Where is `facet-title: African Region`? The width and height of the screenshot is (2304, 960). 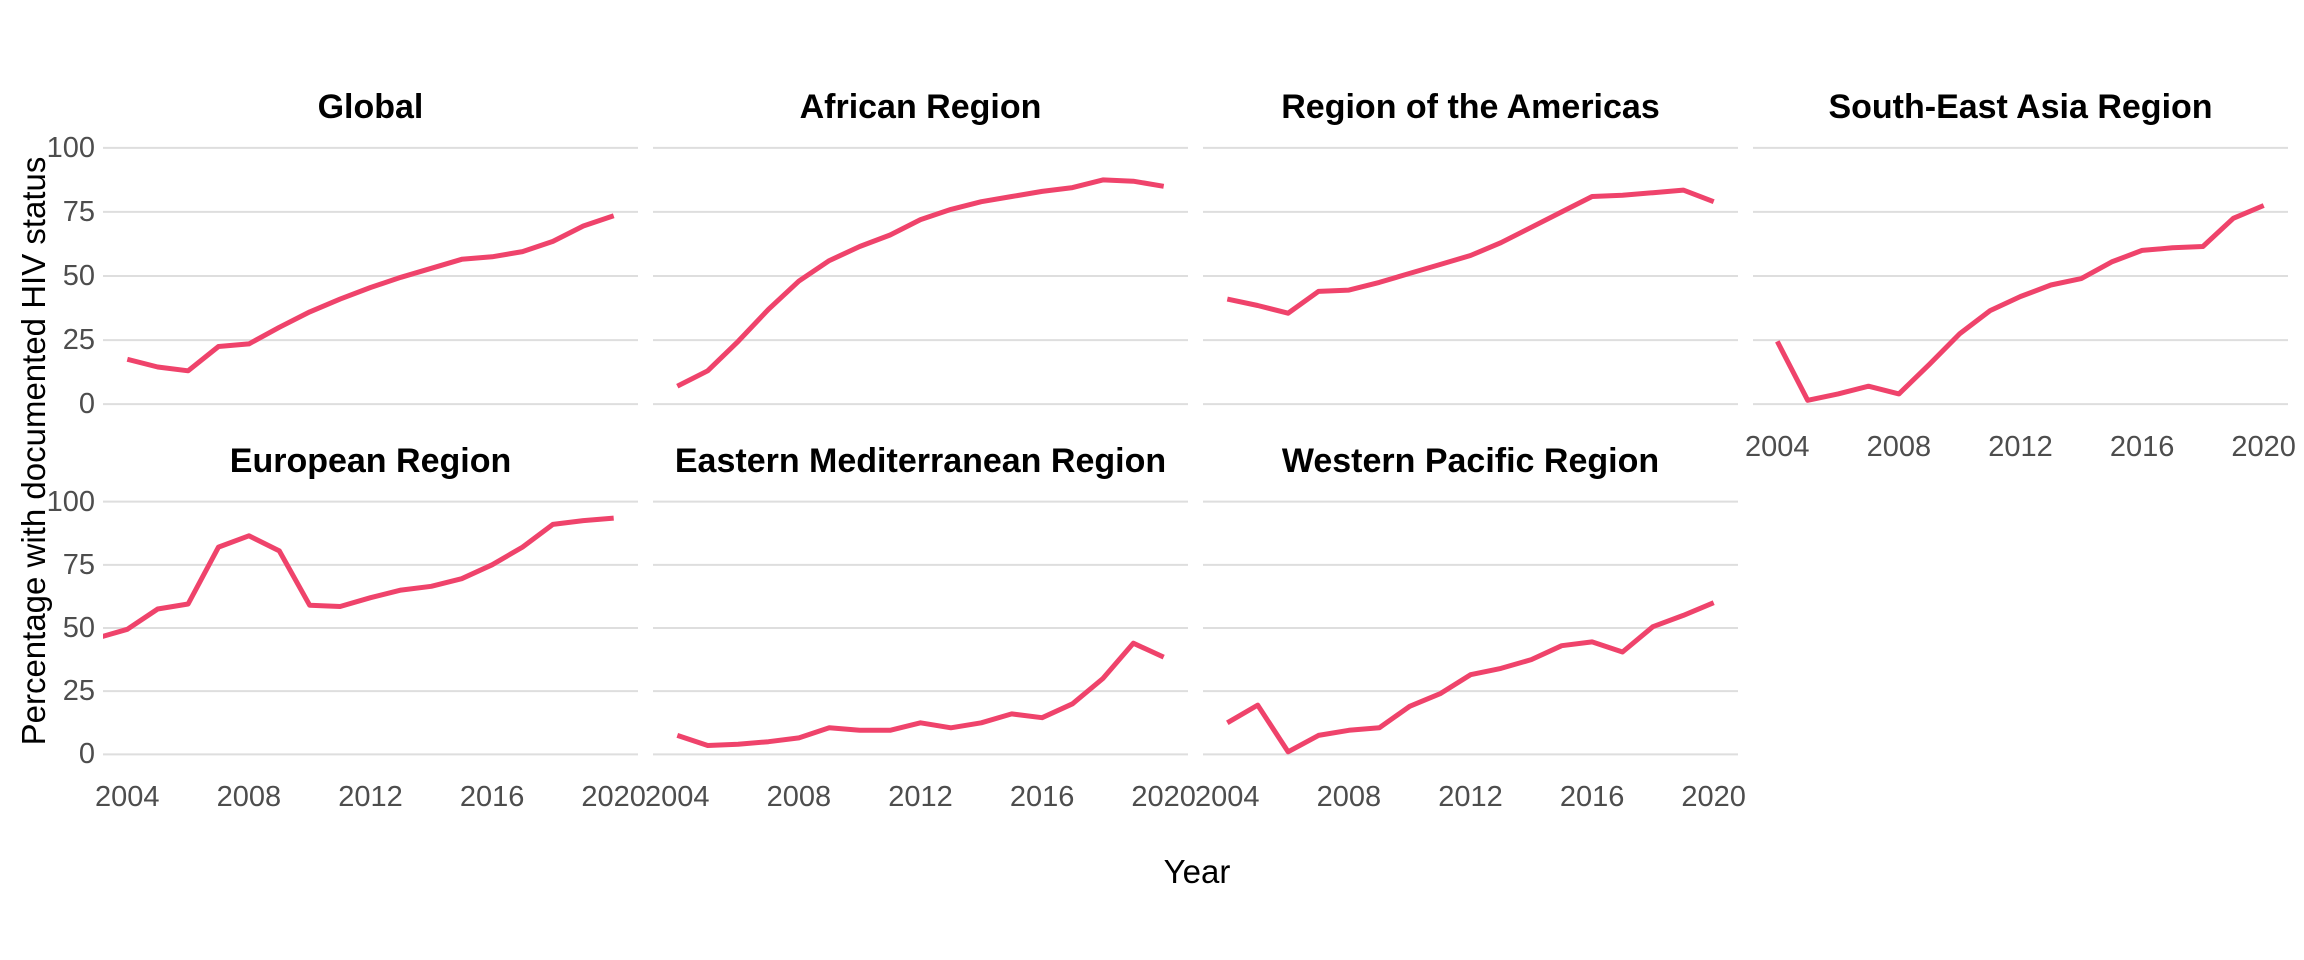 facet-title: African Region is located at coordinates (920, 107).